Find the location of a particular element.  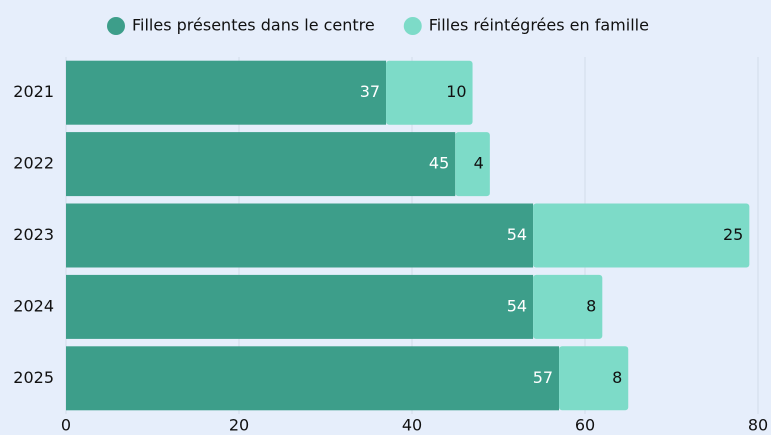

x-tick-label: 60 is located at coordinates (585, 425).